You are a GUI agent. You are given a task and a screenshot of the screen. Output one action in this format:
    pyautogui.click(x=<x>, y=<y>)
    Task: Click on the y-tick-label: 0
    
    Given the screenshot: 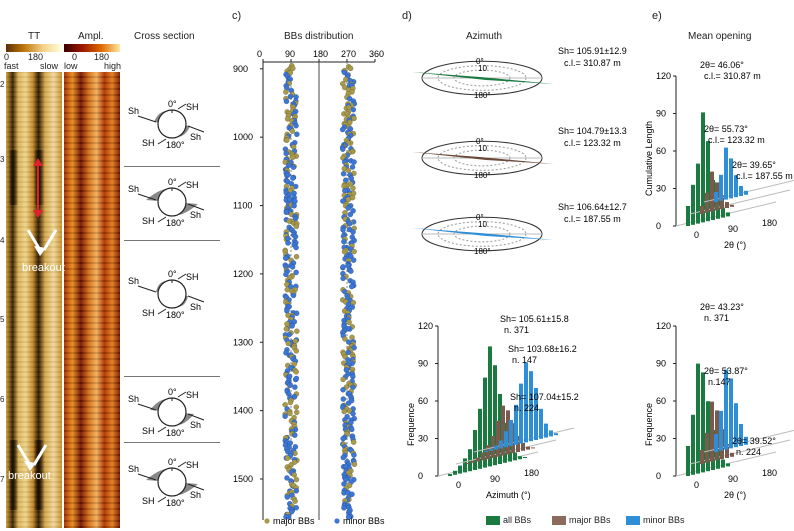 What is the action you would take?
    pyautogui.click(x=658, y=476)
    